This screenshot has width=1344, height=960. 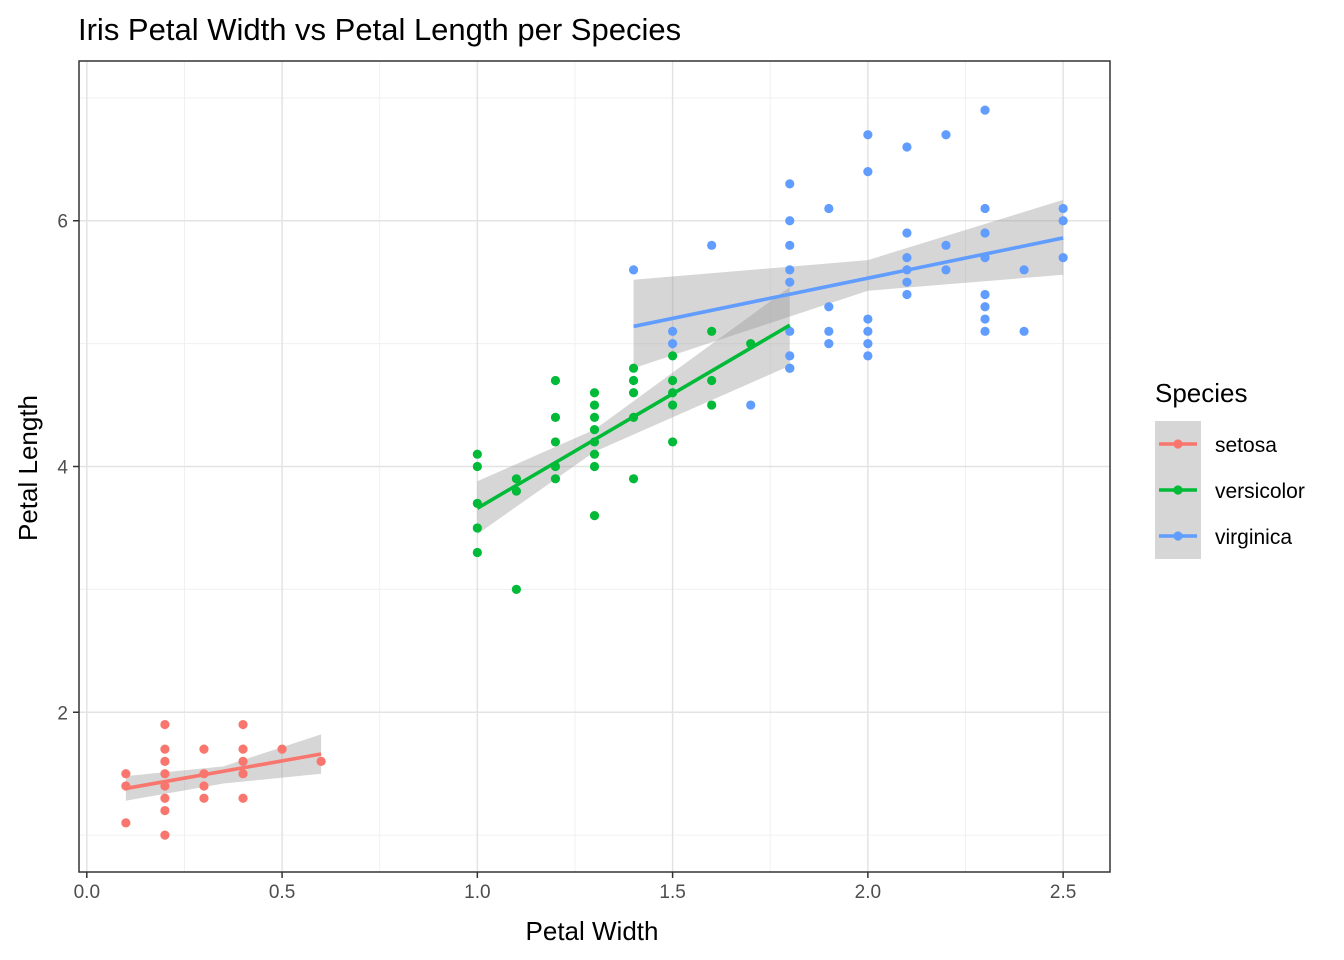 What do you see at coordinates (1201, 393) in the screenshot?
I see `legend-title: Species` at bounding box center [1201, 393].